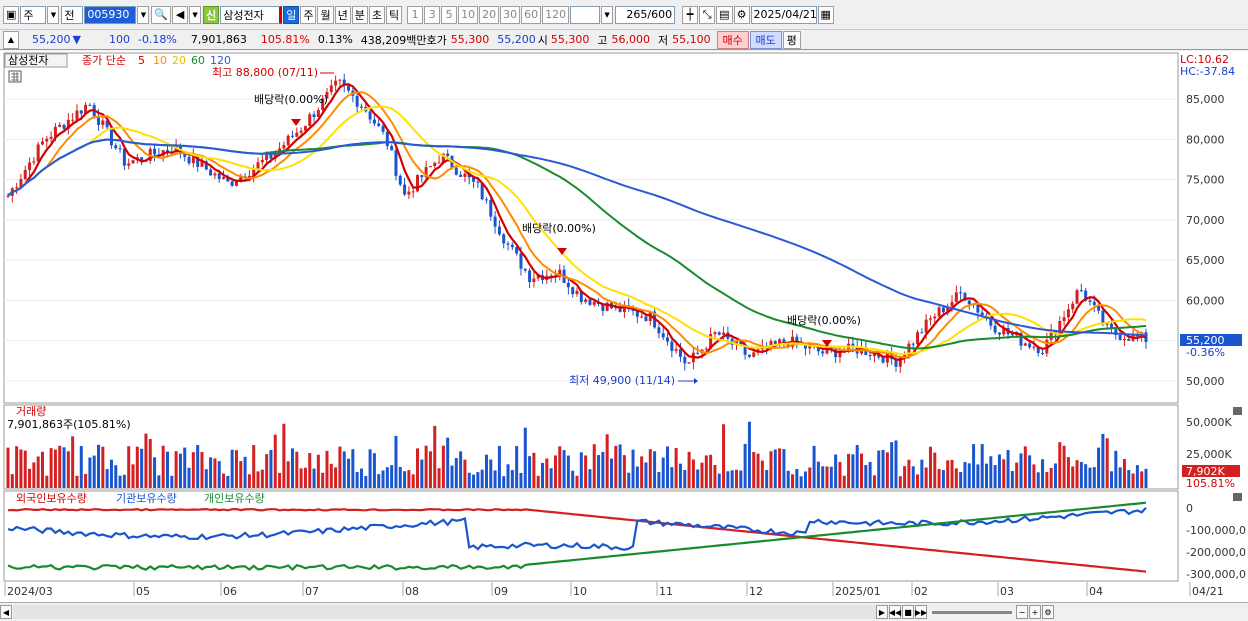 The width and height of the screenshot is (1248, 621). What do you see at coordinates (160, 60) in the screenshot?
I see `ma-10-legend: 10` at bounding box center [160, 60].